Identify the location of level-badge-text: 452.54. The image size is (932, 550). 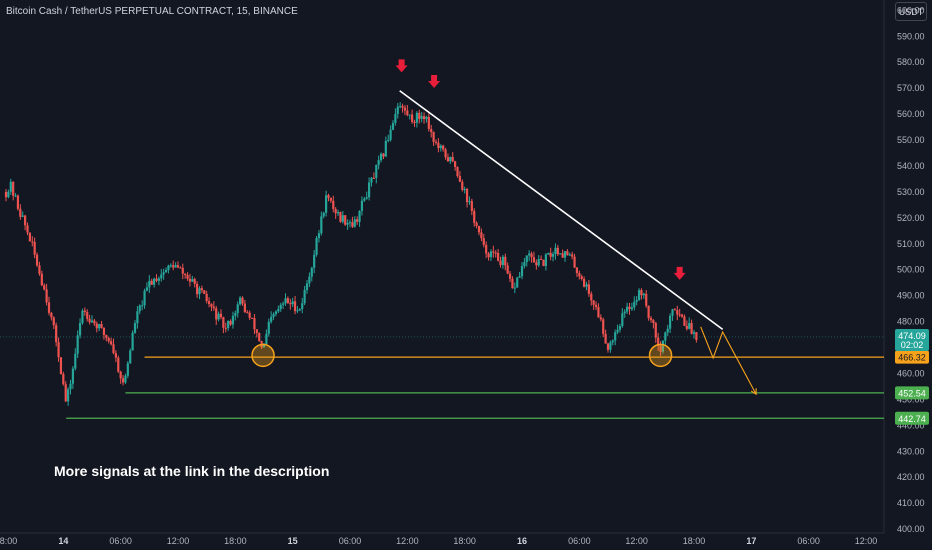
(912, 393).